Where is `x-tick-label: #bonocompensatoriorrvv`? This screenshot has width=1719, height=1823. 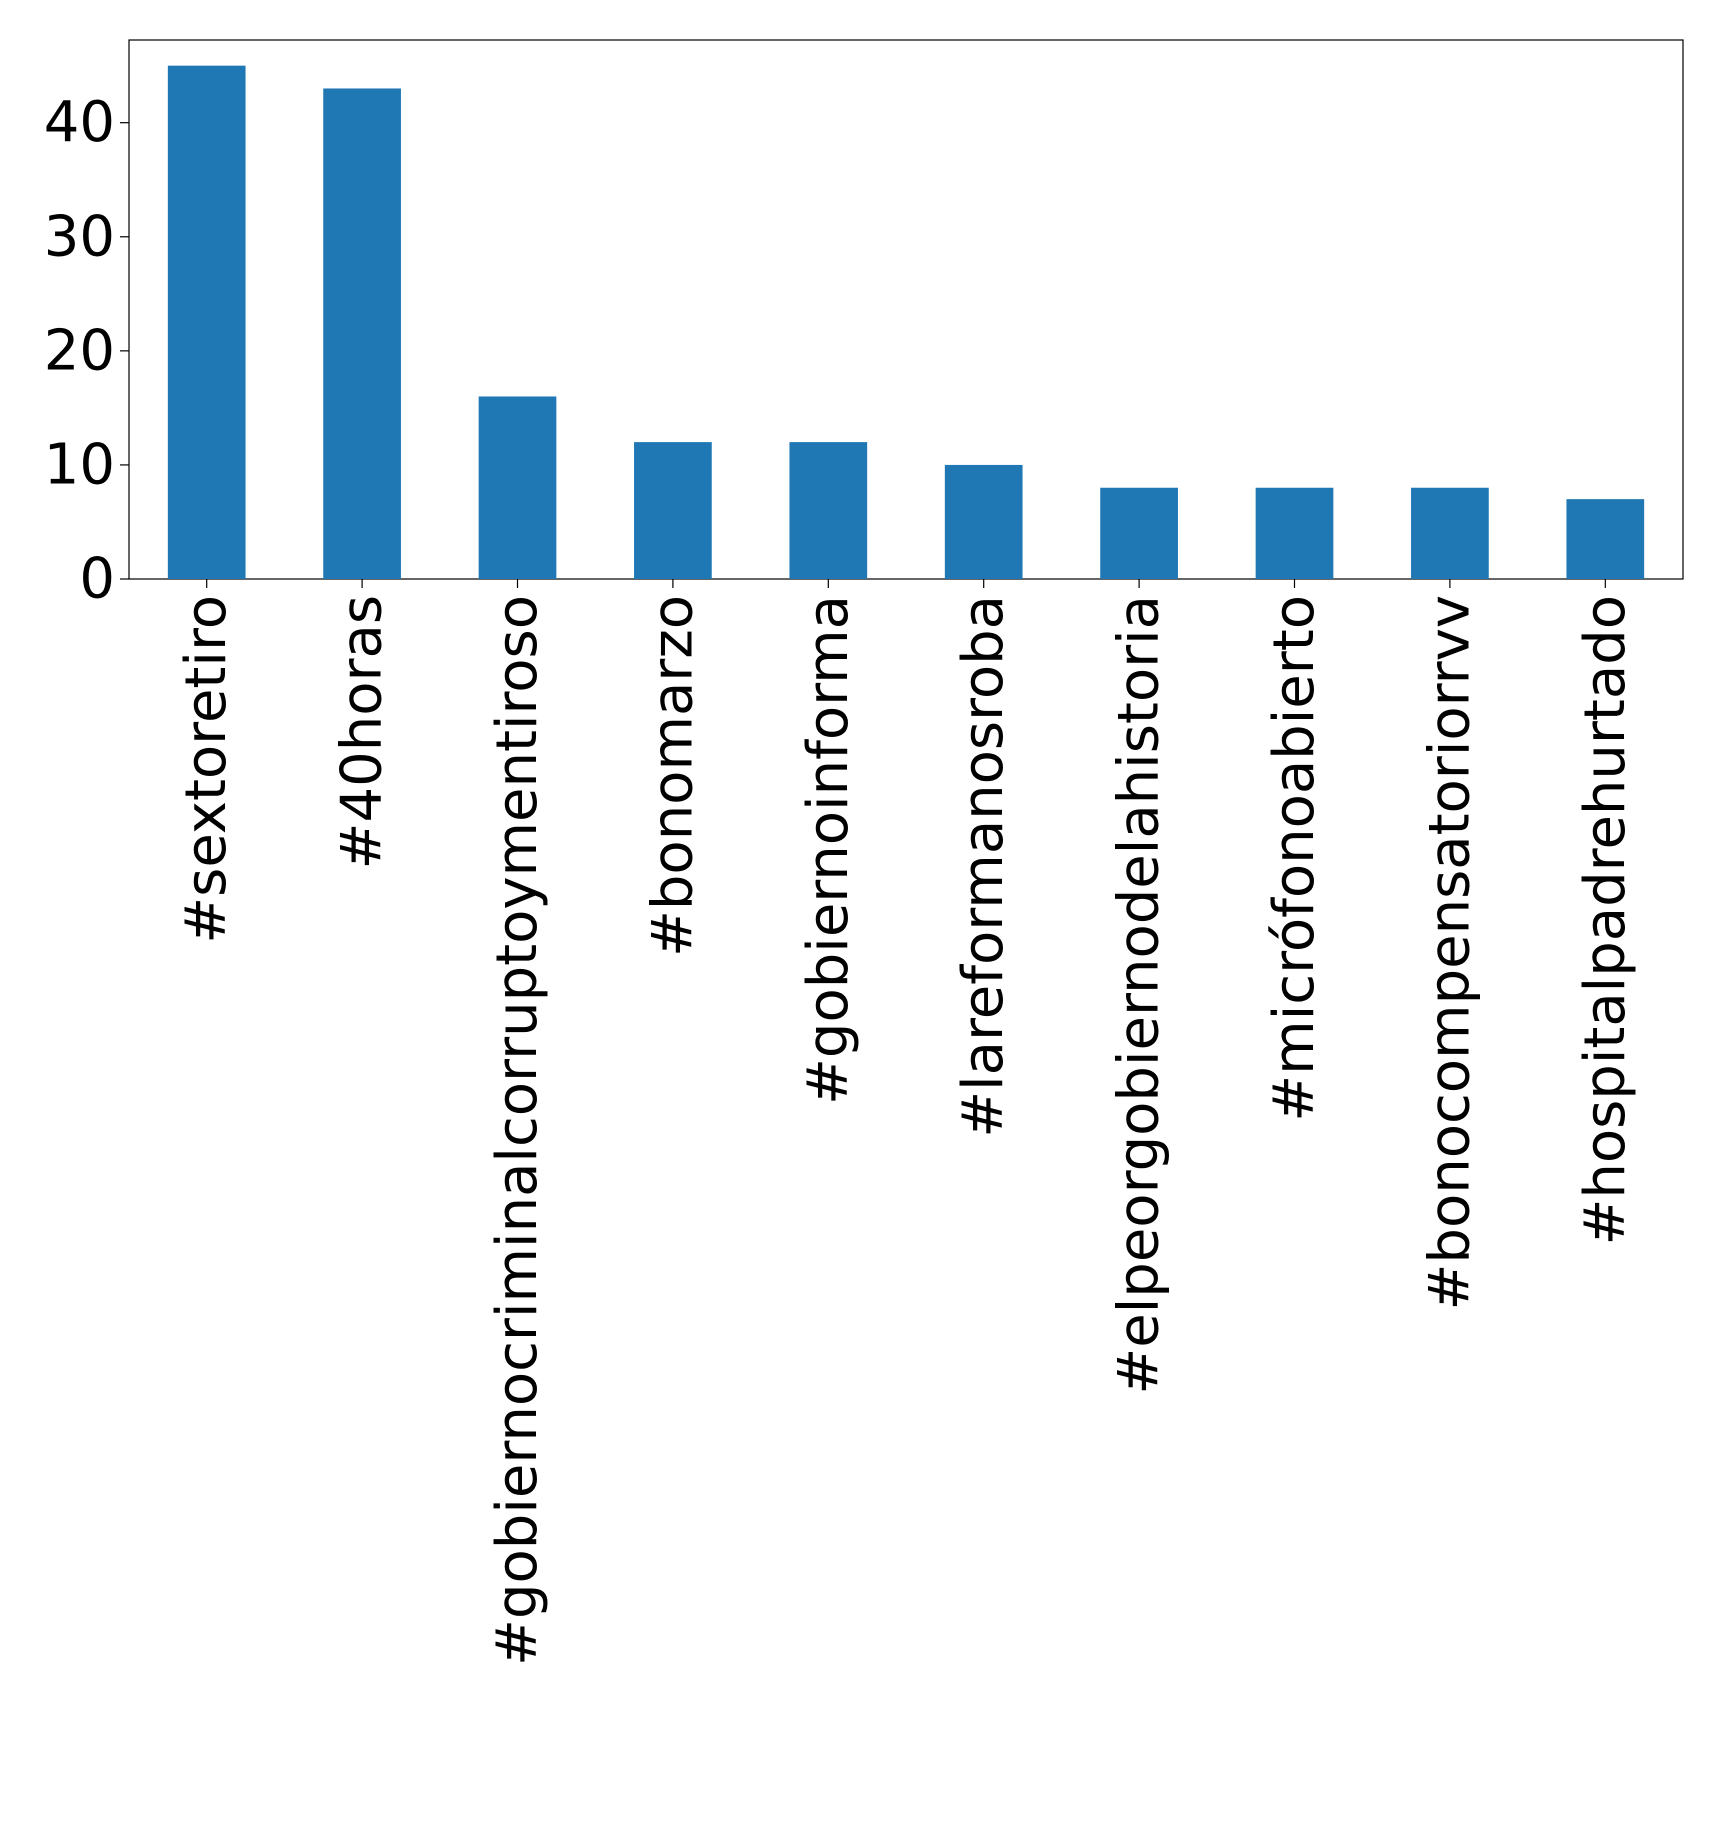
x-tick-label: #bonocompensatoriorrvv is located at coordinates (1449, 952).